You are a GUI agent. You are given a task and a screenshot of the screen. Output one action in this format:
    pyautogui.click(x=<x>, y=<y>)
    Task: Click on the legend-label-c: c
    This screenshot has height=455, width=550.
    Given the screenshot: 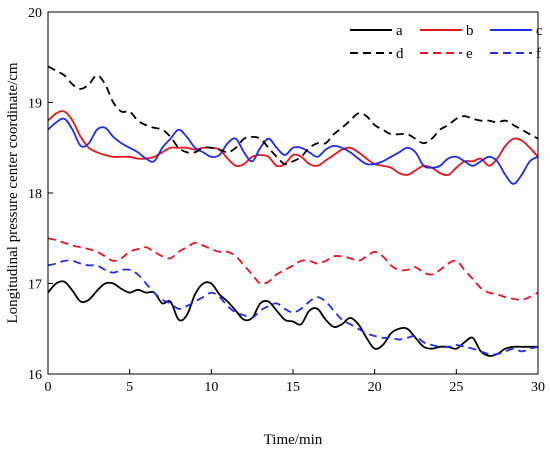 What is the action you would take?
    pyautogui.click(x=539, y=31)
    